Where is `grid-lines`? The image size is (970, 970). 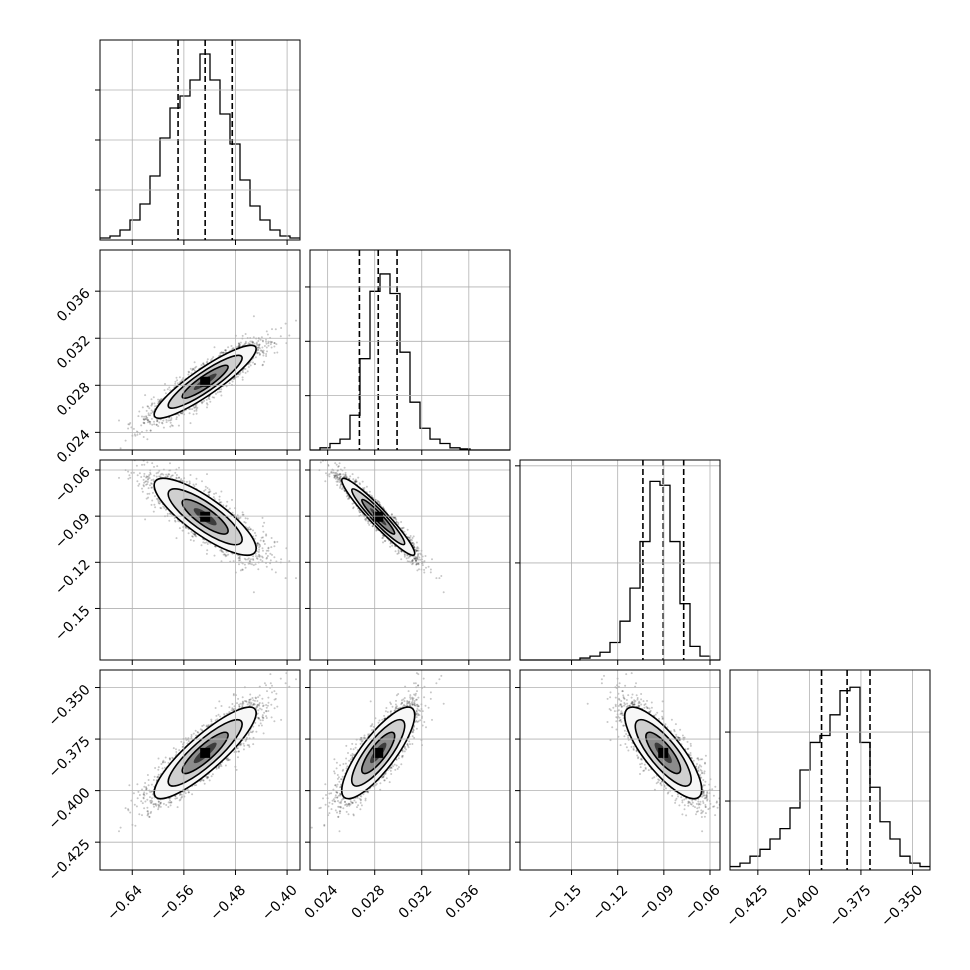
grid-lines is located at coordinates (827, 770).